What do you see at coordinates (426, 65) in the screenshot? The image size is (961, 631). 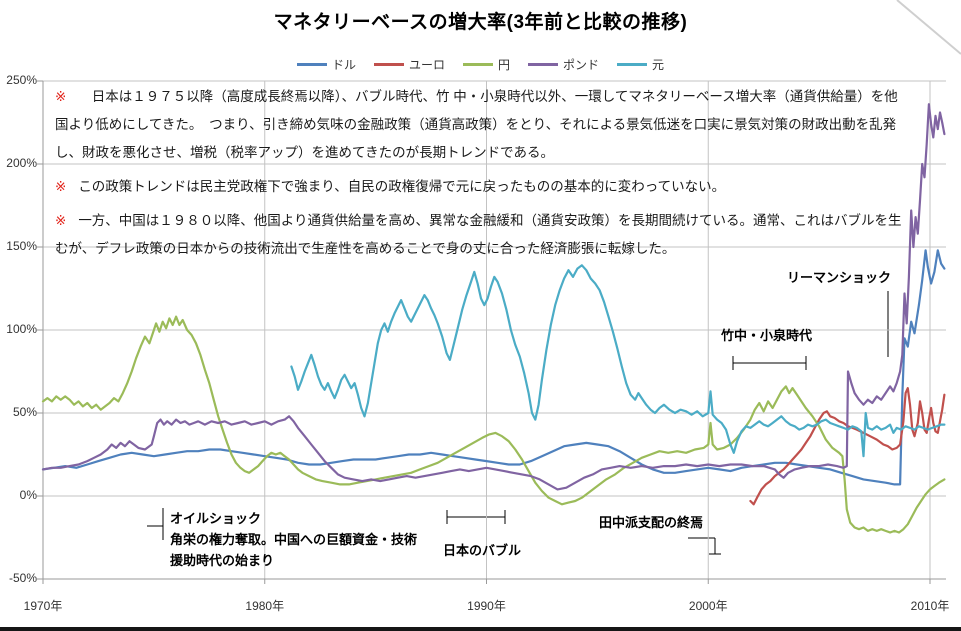 I see `legend-label: ユーロ` at bounding box center [426, 65].